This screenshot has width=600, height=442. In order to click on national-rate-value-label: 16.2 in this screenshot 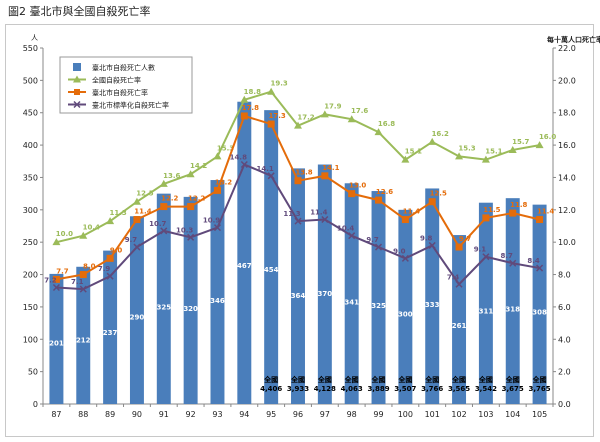, I will do `click(440, 134)`.